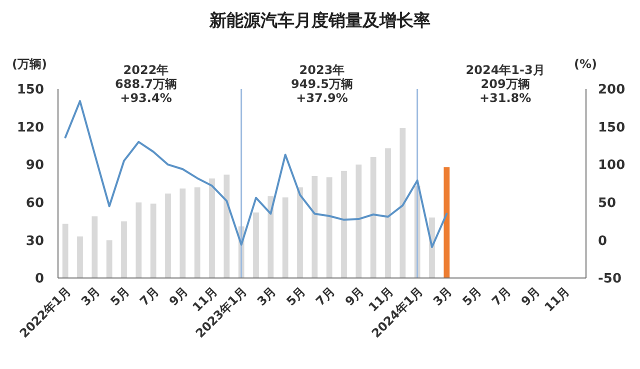 The width and height of the screenshot is (640, 369). What do you see at coordinates (322, 84) in the screenshot?
I see `annotation: 2023年 949.5万辆 +37.9%` at bounding box center [322, 84].